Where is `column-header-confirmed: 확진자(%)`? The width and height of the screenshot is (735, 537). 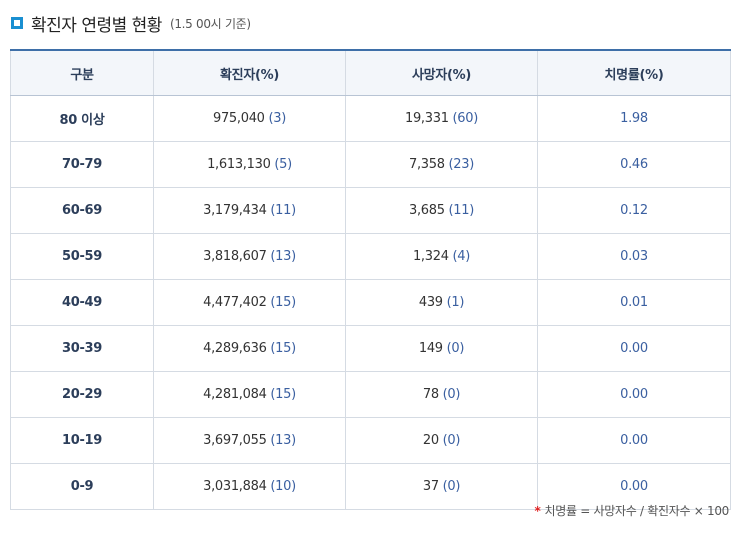 column-header-confirmed: 확진자(%) is located at coordinates (249, 72).